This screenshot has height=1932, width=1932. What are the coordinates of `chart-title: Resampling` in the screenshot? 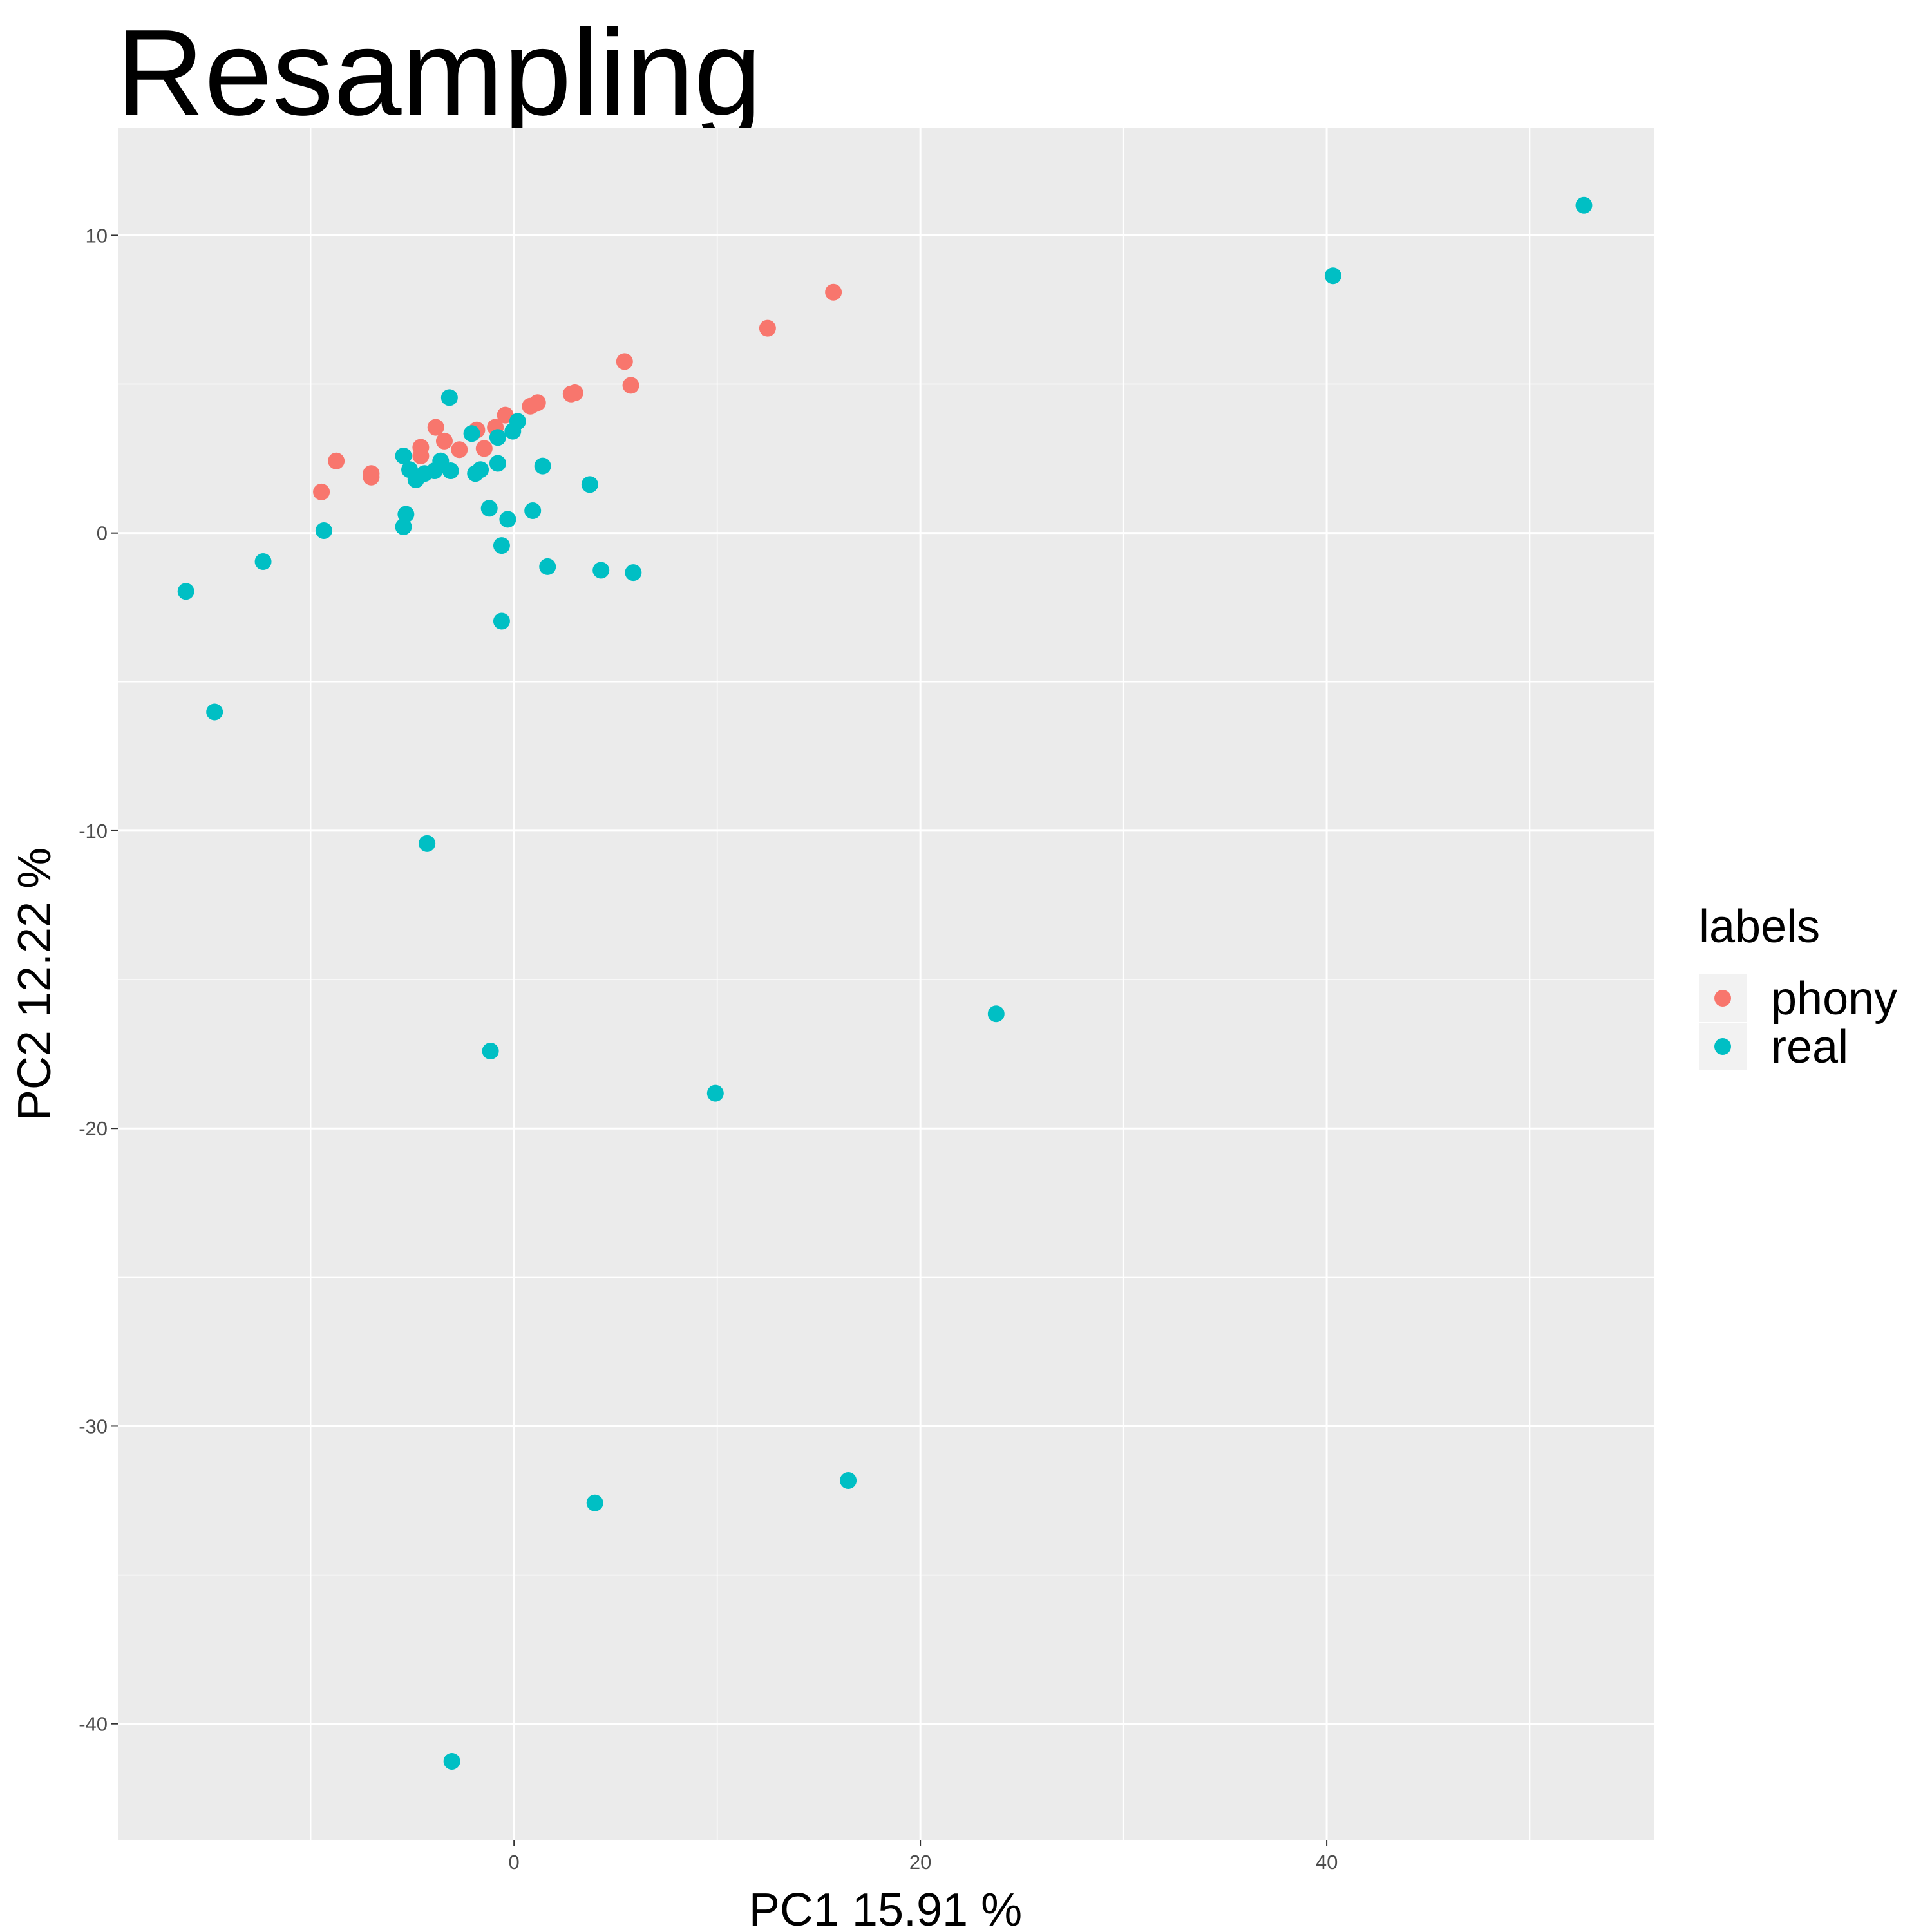 It's located at (439, 73).